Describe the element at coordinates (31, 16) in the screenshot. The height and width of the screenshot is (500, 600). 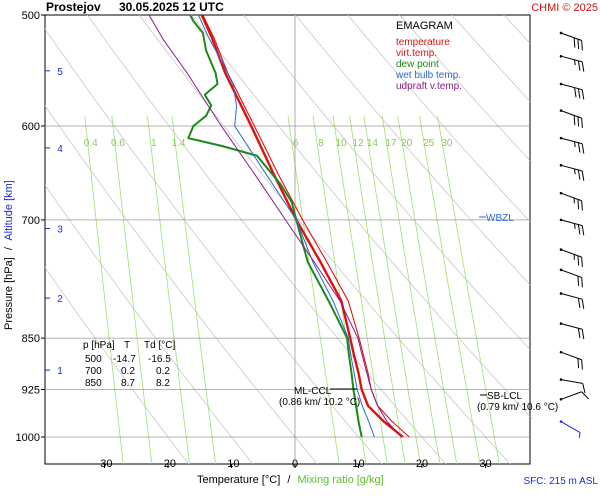
I see `pressure-tick-label: 500` at that location.